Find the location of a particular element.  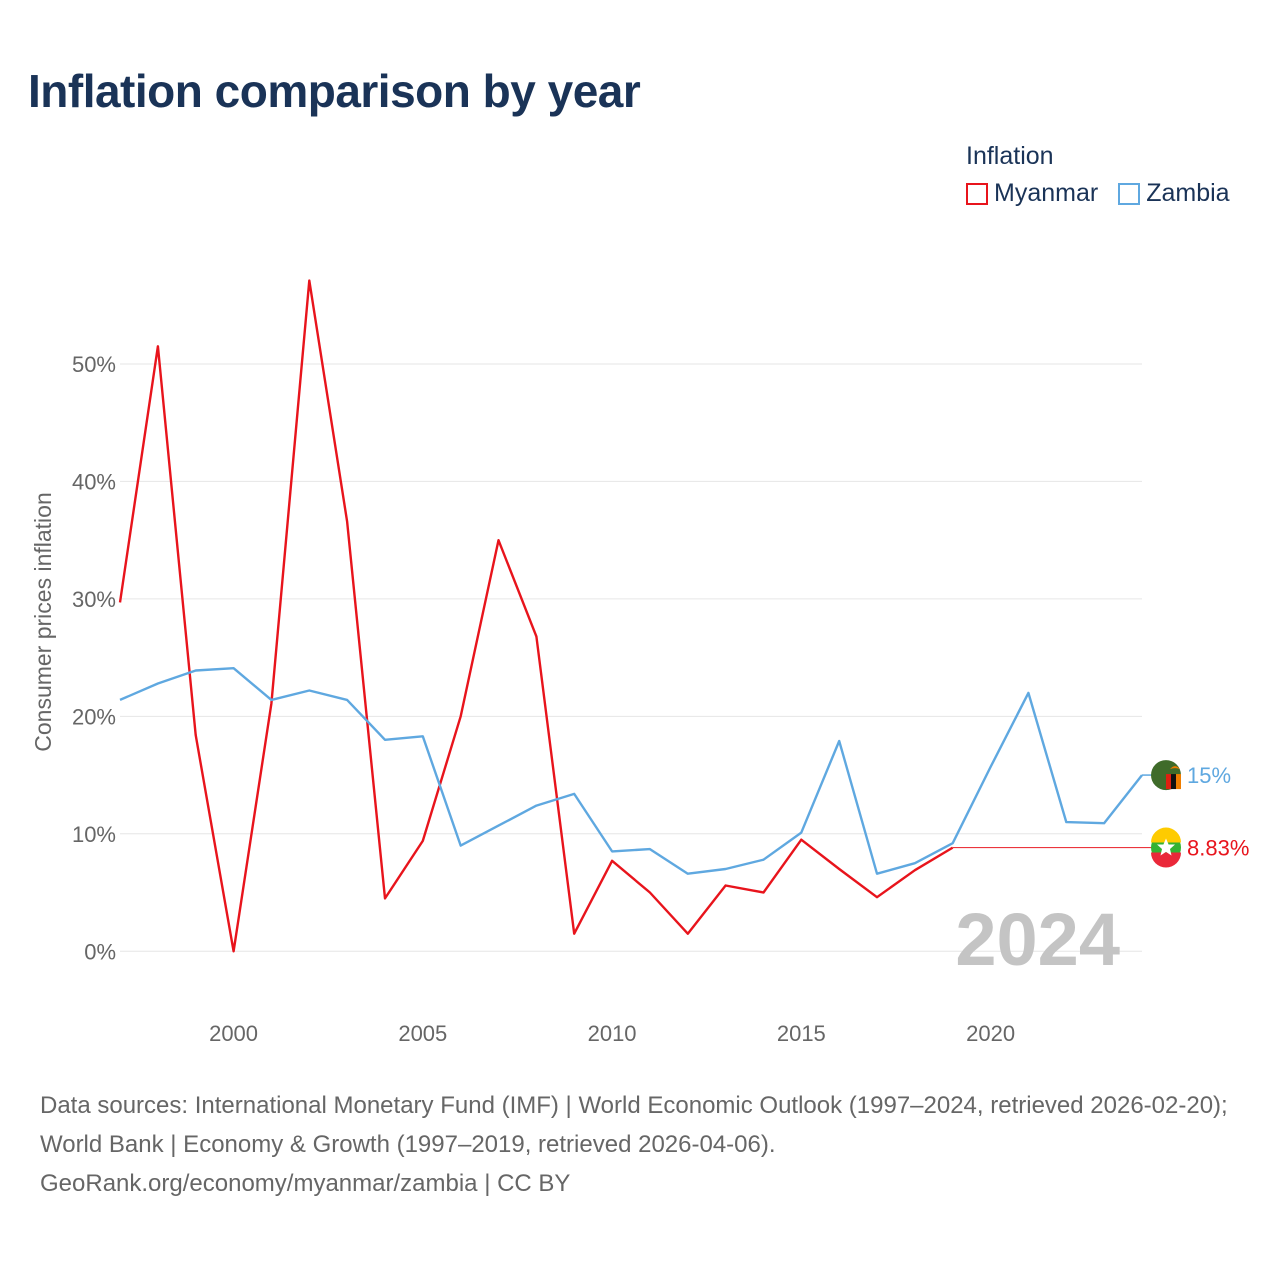

x-tick-label: 2020 is located at coordinates (990, 1033).